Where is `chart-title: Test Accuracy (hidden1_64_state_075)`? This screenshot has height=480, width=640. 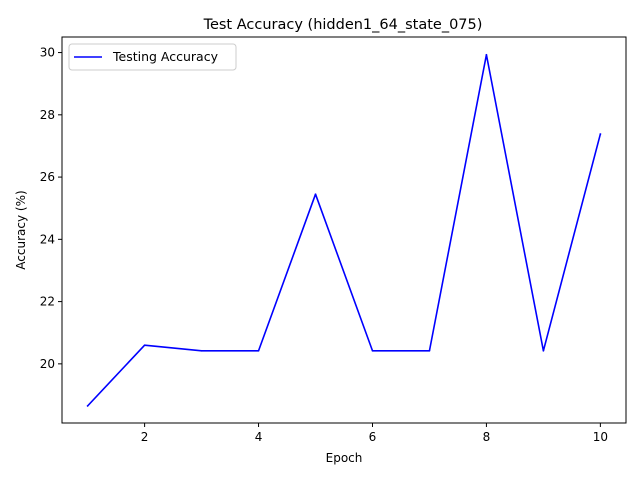
chart-title: Test Accuracy (hidden1_64_state_075) is located at coordinates (343, 25).